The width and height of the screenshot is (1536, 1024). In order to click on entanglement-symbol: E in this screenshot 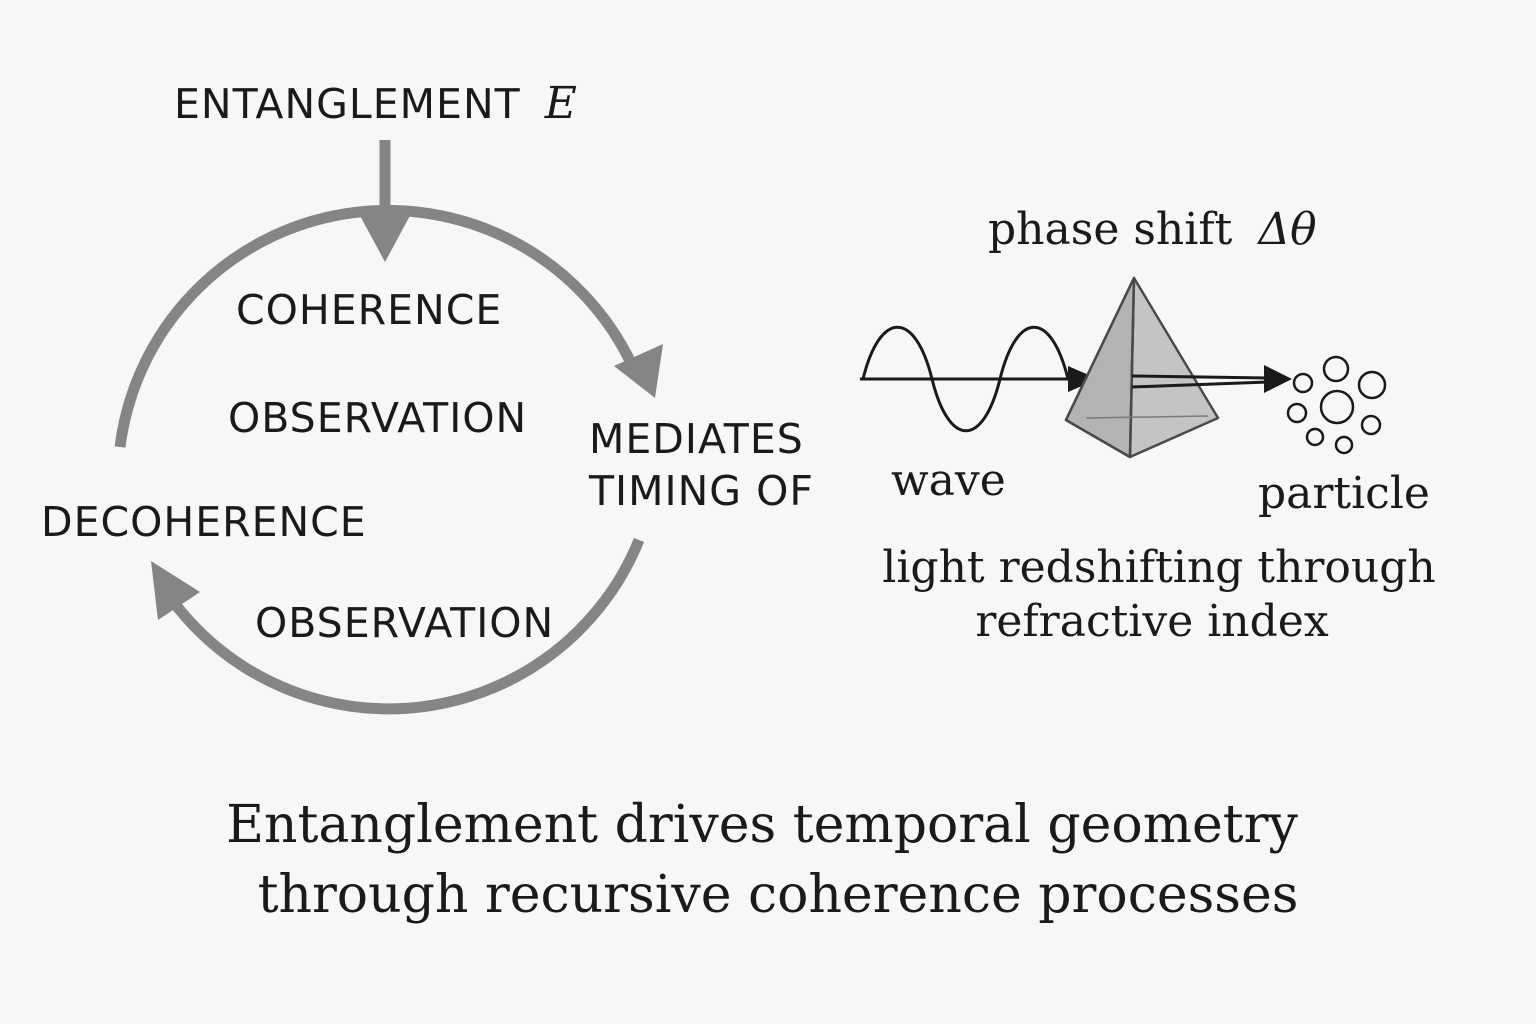, I will do `click(561, 103)`.